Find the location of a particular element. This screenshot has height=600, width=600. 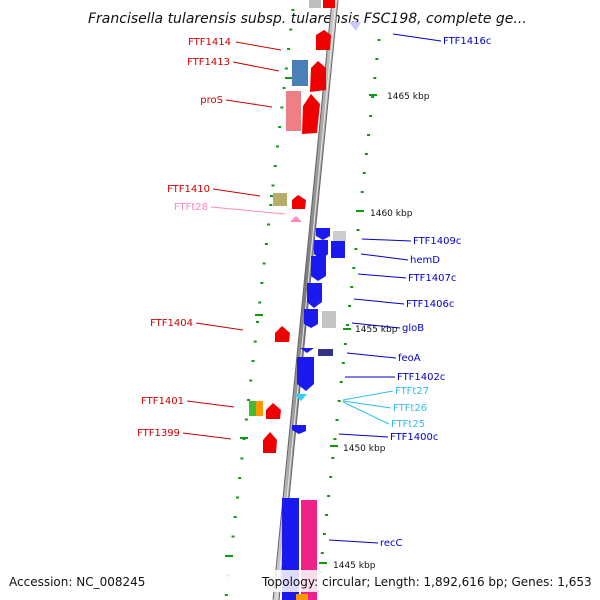

gene-FTF1409c is located at coordinates (323, 234).